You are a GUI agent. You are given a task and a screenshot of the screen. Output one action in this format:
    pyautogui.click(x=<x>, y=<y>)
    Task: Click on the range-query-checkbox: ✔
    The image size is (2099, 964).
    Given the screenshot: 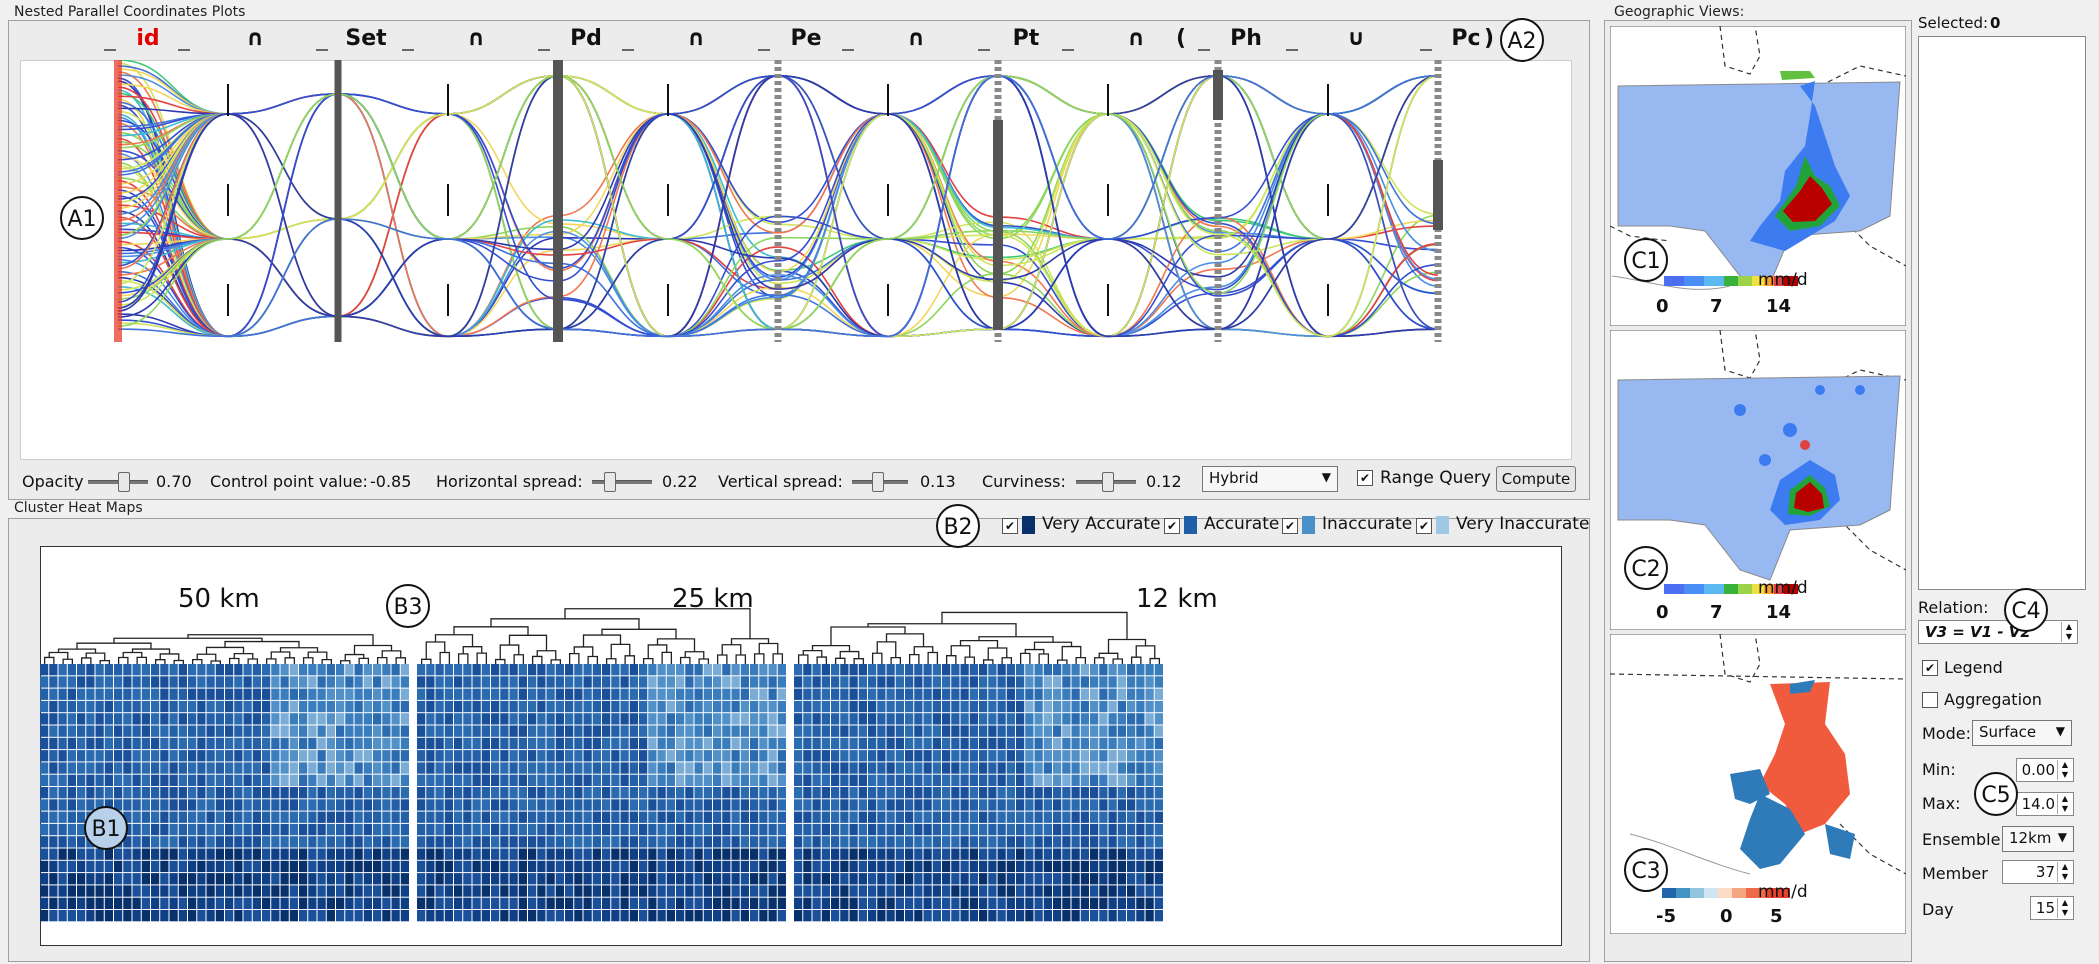 What is the action you would take?
    pyautogui.click(x=1365, y=478)
    